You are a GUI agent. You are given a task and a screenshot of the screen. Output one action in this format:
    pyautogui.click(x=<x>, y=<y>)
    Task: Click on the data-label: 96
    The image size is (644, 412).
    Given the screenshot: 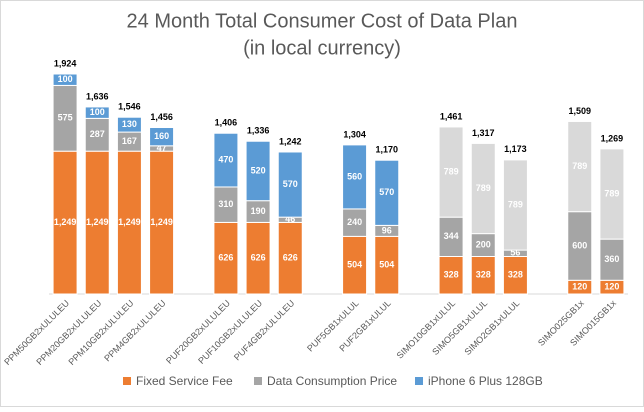 What is the action you would take?
    pyautogui.click(x=387, y=230)
    